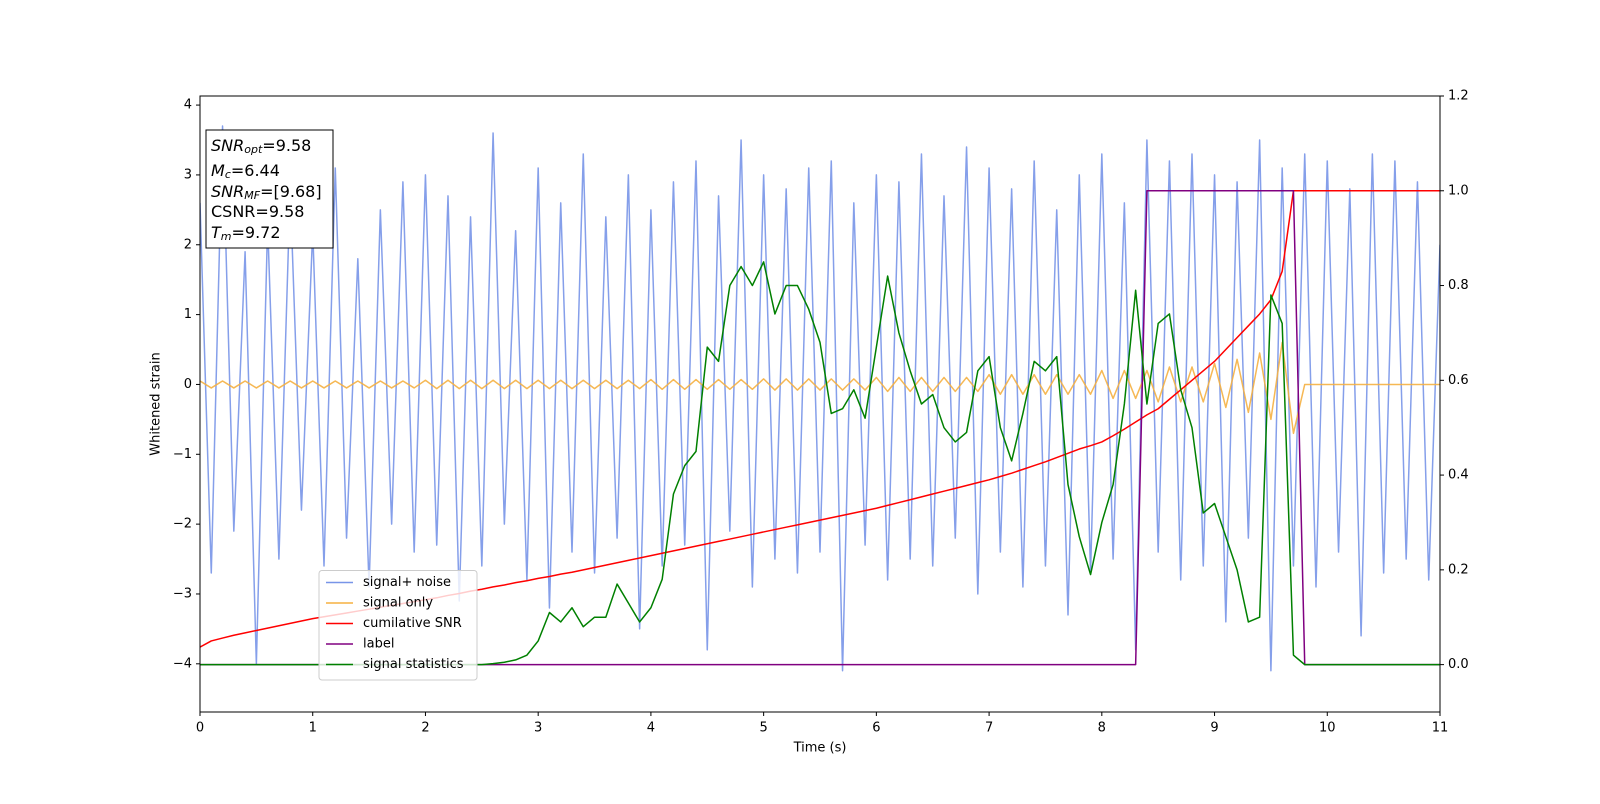 The height and width of the screenshot is (804, 1600). What do you see at coordinates (876, 728) in the screenshot?
I see `x-tick-label: 6` at bounding box center [876, 728].